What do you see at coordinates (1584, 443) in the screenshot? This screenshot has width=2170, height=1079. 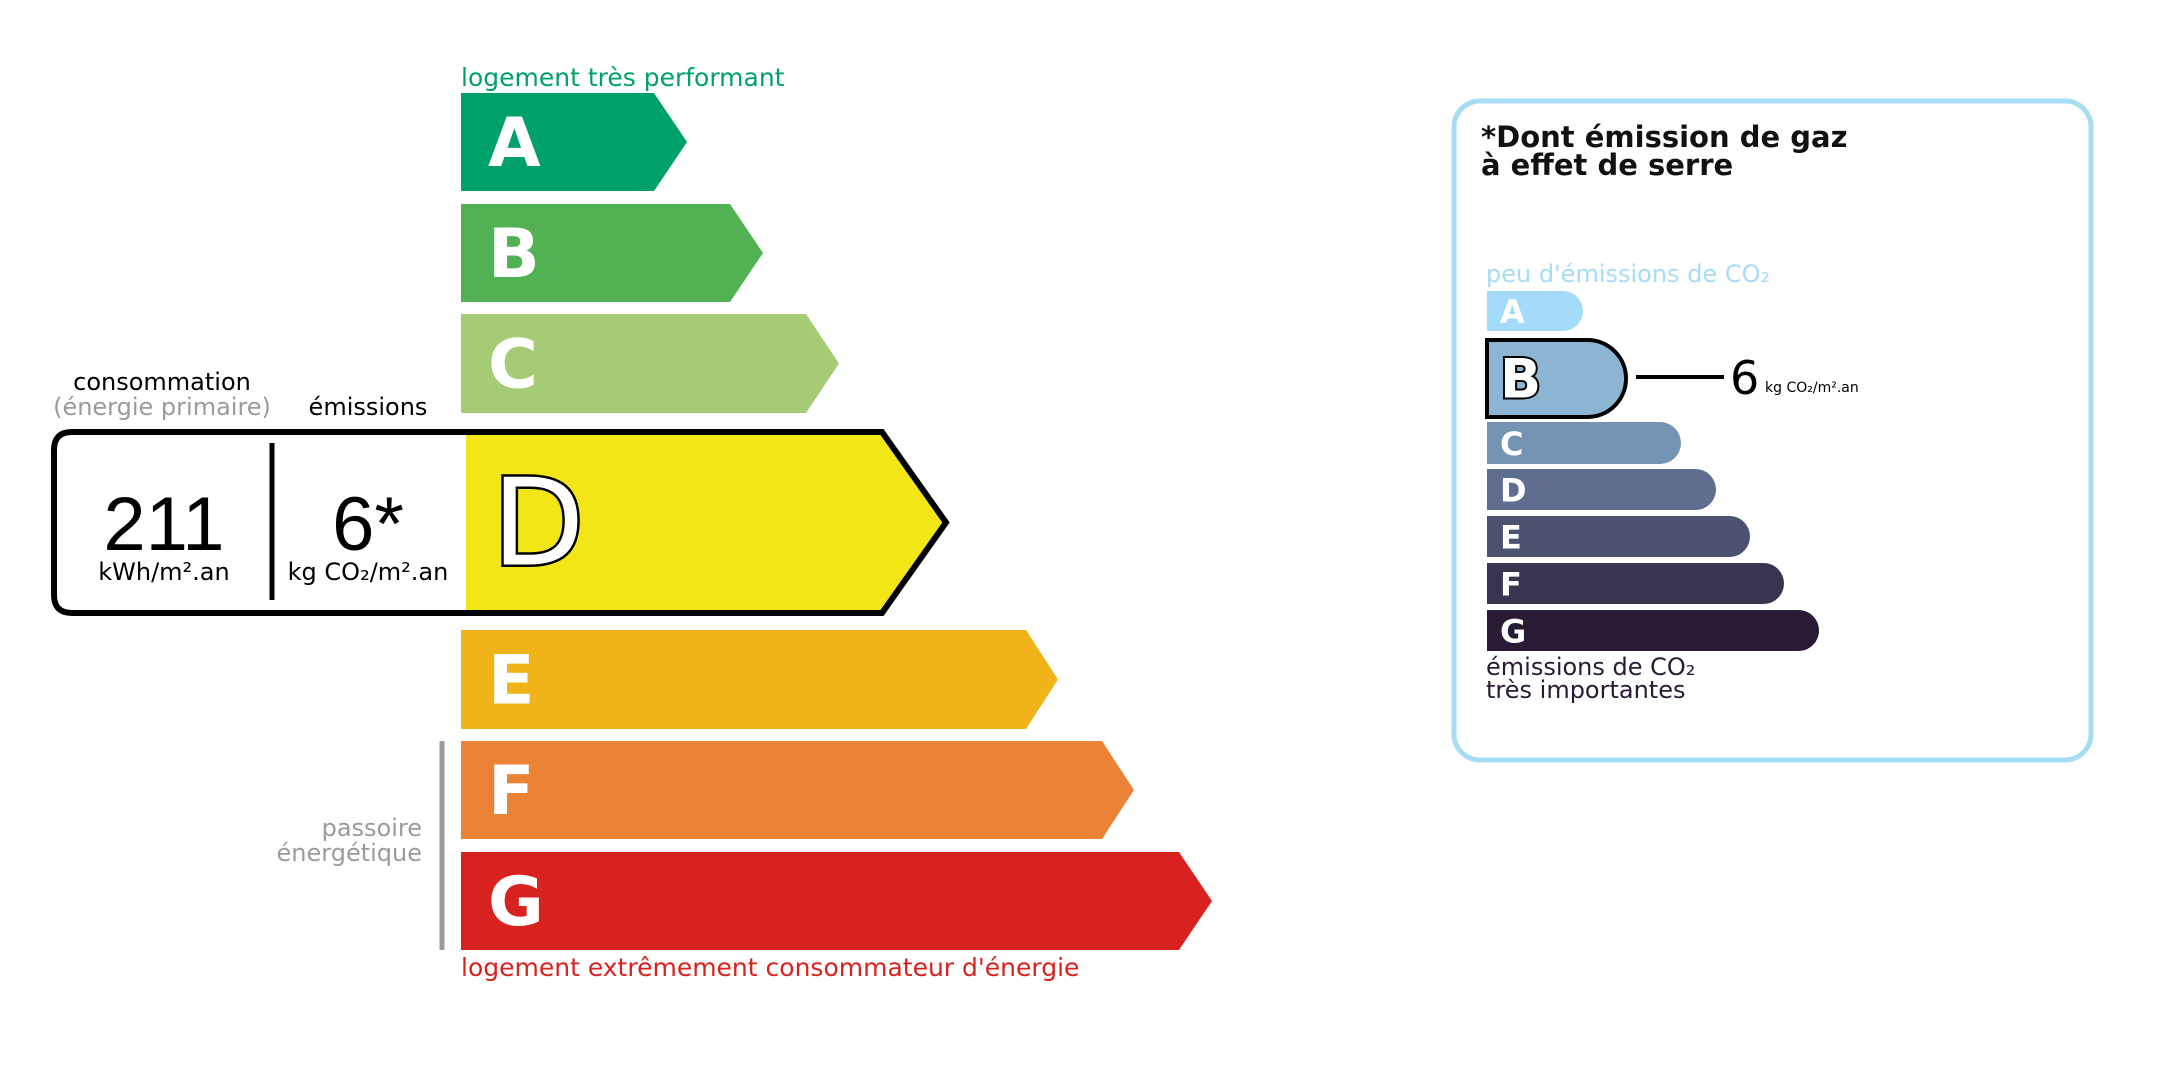 I see `ges-class-bar-c` at bounding box center [1584, 443].